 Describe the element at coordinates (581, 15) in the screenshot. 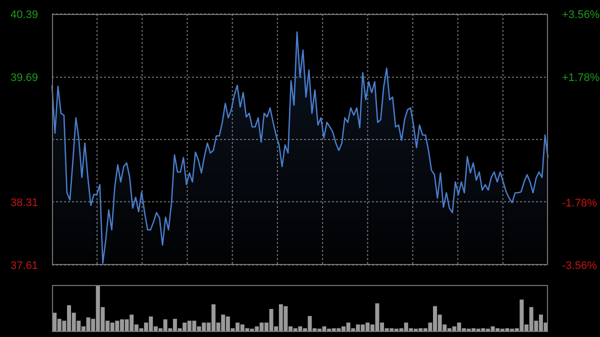

I see `y2-tick-label: +3.56%` at that location.